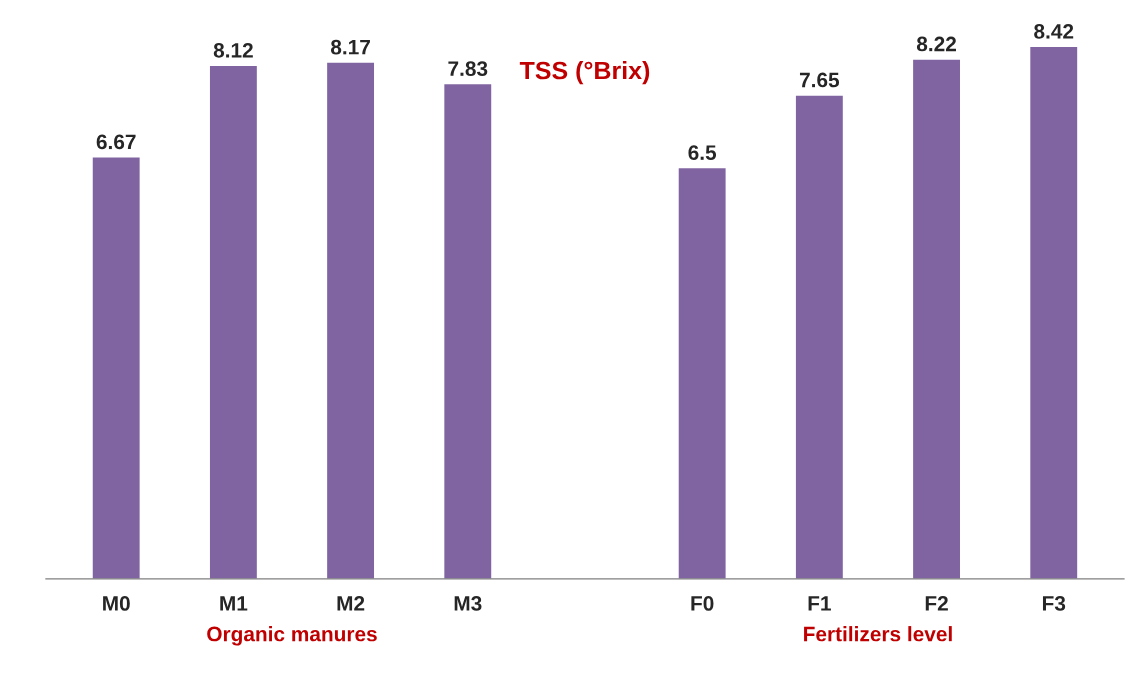  What do you see at coordinates (702, 603) in the screenshot?
I see `x-tick-label: F0` at bounding box center [702, 603].